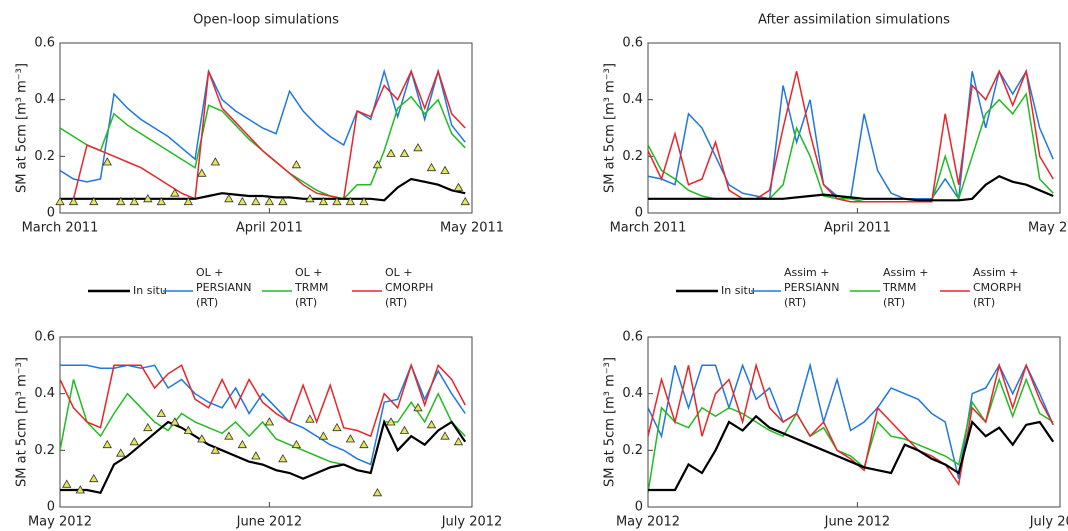 This screenshot has width=1068, height=531. Describe the element at coordinates (811, 287) in the screenshot. I see `legend-label: Assim + PERSIANN (RT)` at that location.